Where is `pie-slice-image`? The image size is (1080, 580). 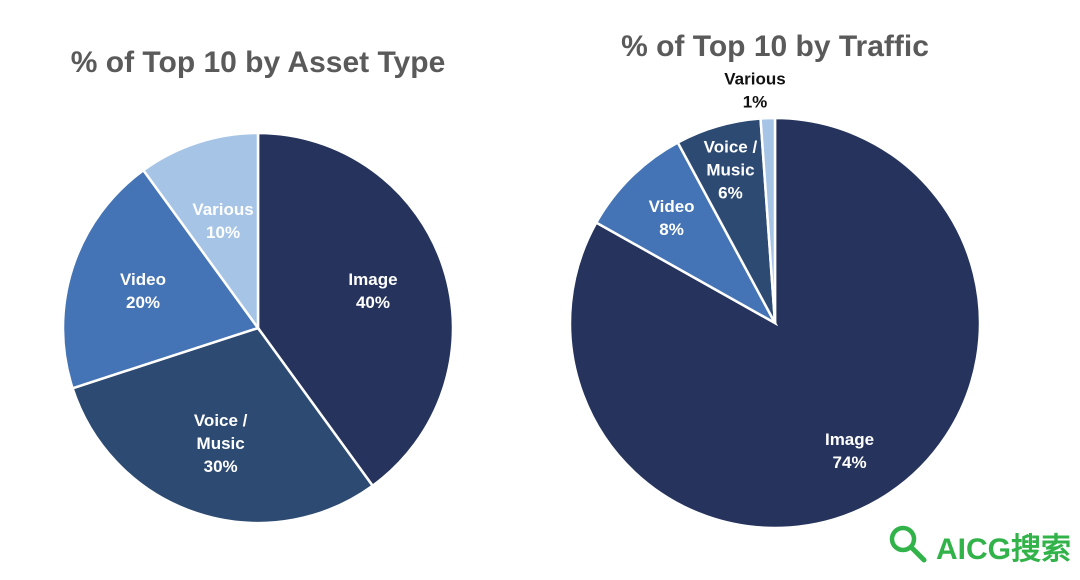
pie-slice-image is located at coordinates (355, 309).